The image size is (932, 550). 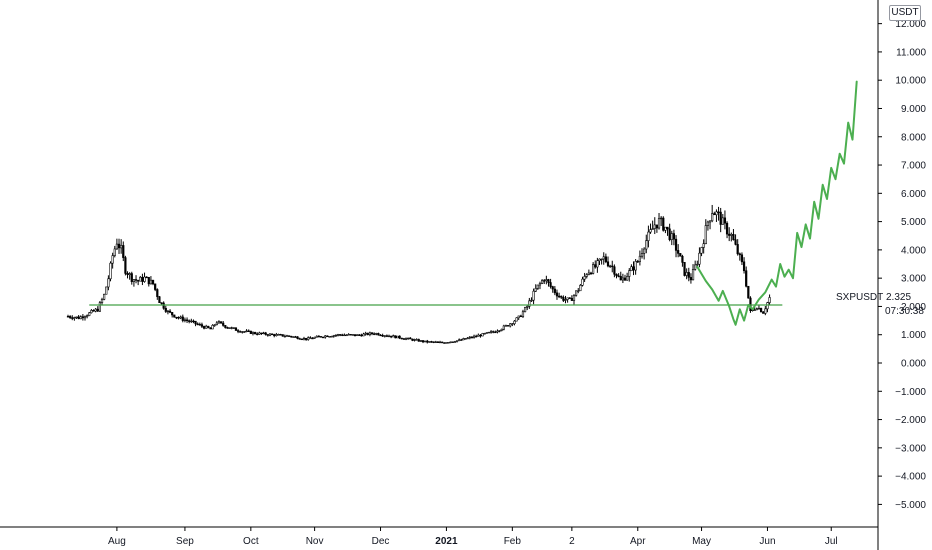 I want to click on y-tick-label: −5.000, so click(x=910, y=505).